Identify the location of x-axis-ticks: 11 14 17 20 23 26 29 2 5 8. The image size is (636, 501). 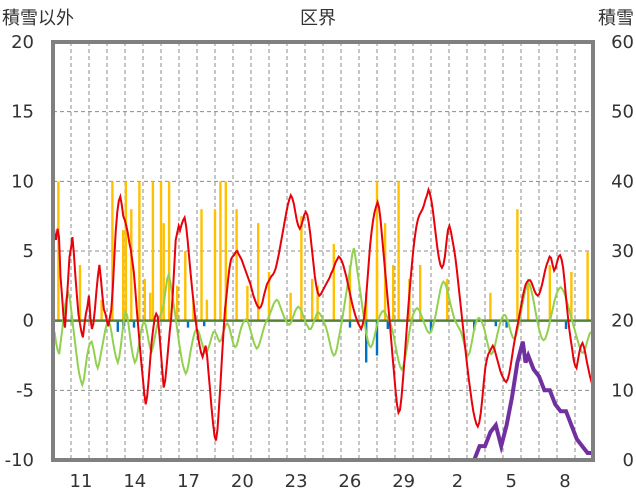
(320, 481).